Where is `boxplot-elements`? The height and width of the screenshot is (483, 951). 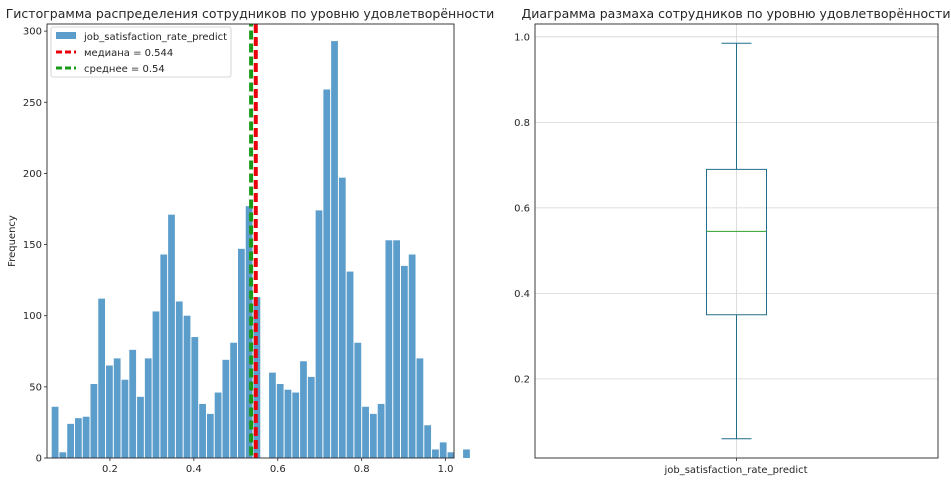 boxplot-elements is located at coordinates (736, 251).